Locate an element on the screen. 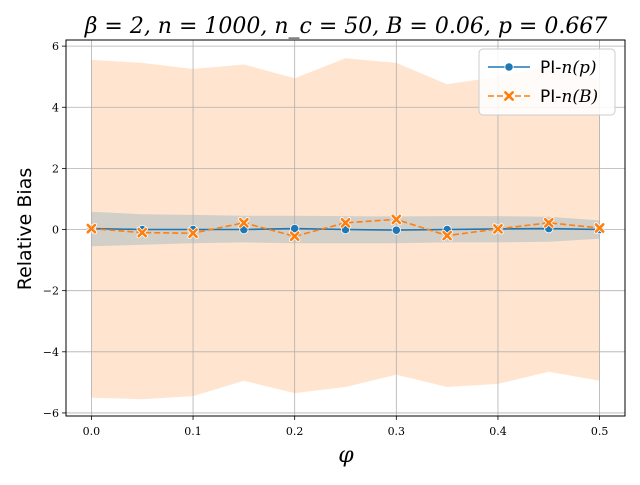 Image resolution: width=640 pixels, height=485 pixels. x-tick-label: 0.4 is located at coordinates (498, 431).